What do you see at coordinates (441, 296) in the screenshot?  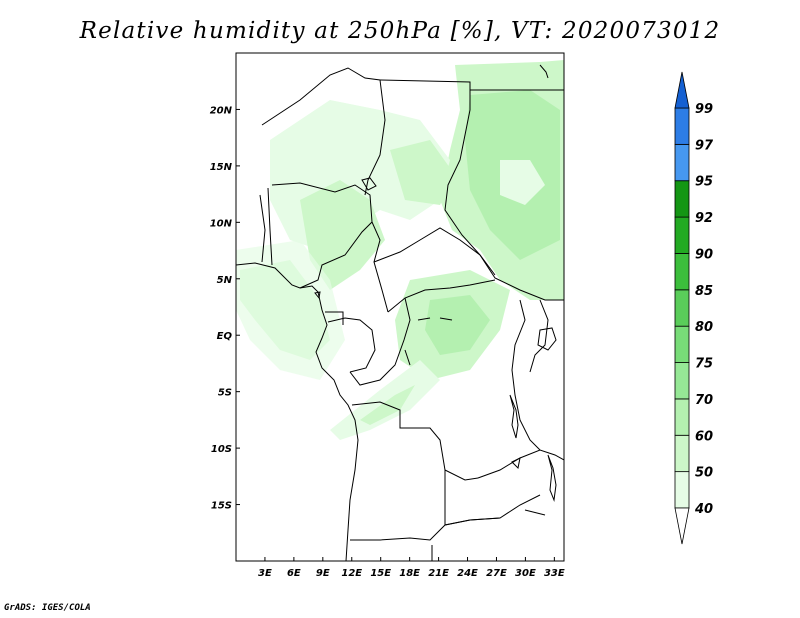 I see `border-car-south` at bounding box center [441, 296].